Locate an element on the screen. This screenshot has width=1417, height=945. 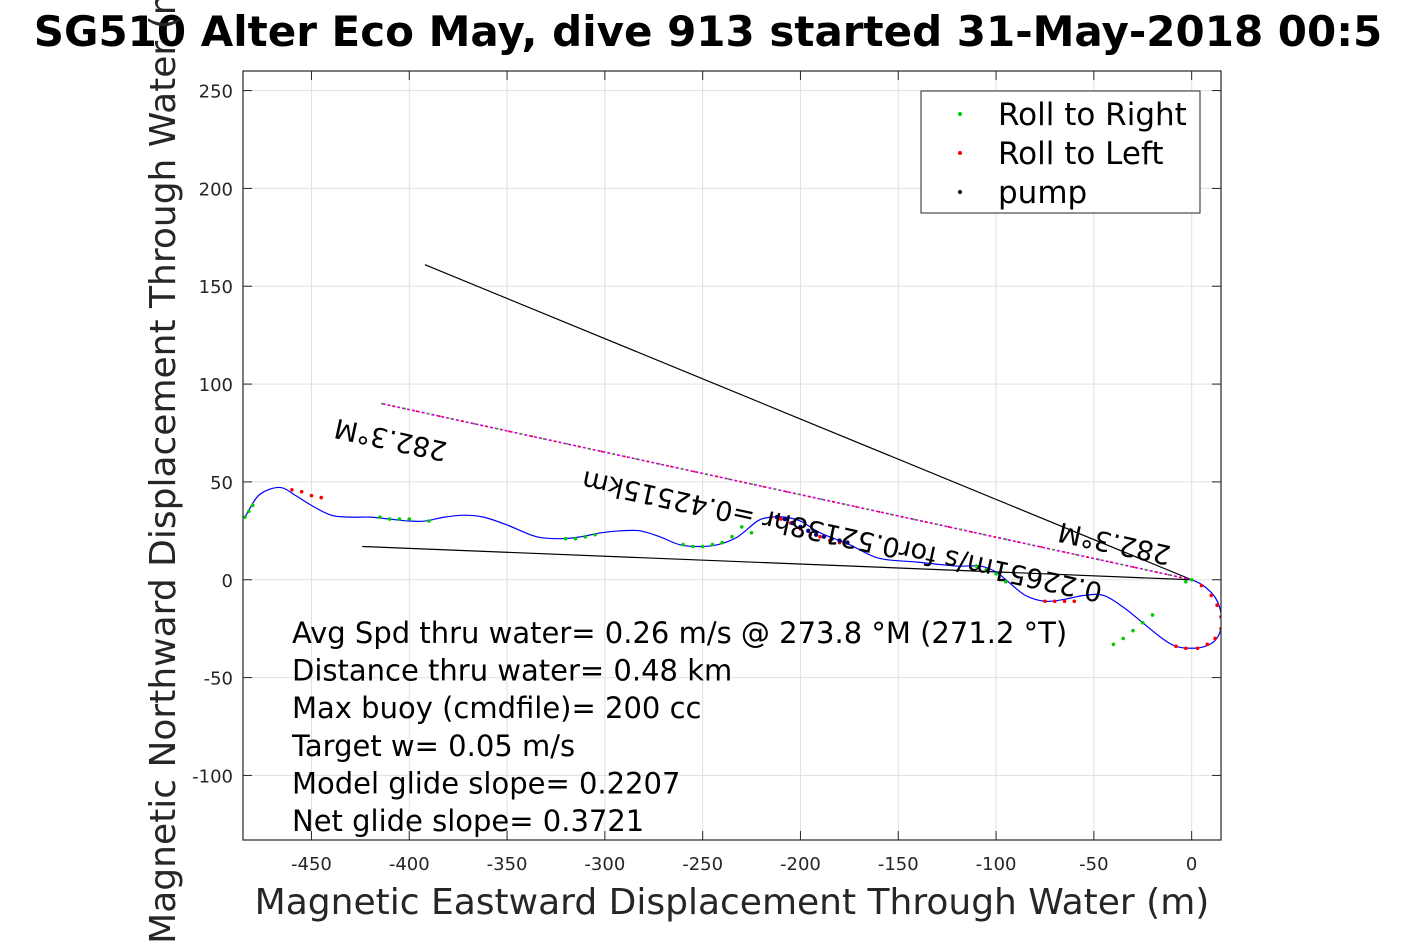
legend-box is located at coordinates (1060, 152).